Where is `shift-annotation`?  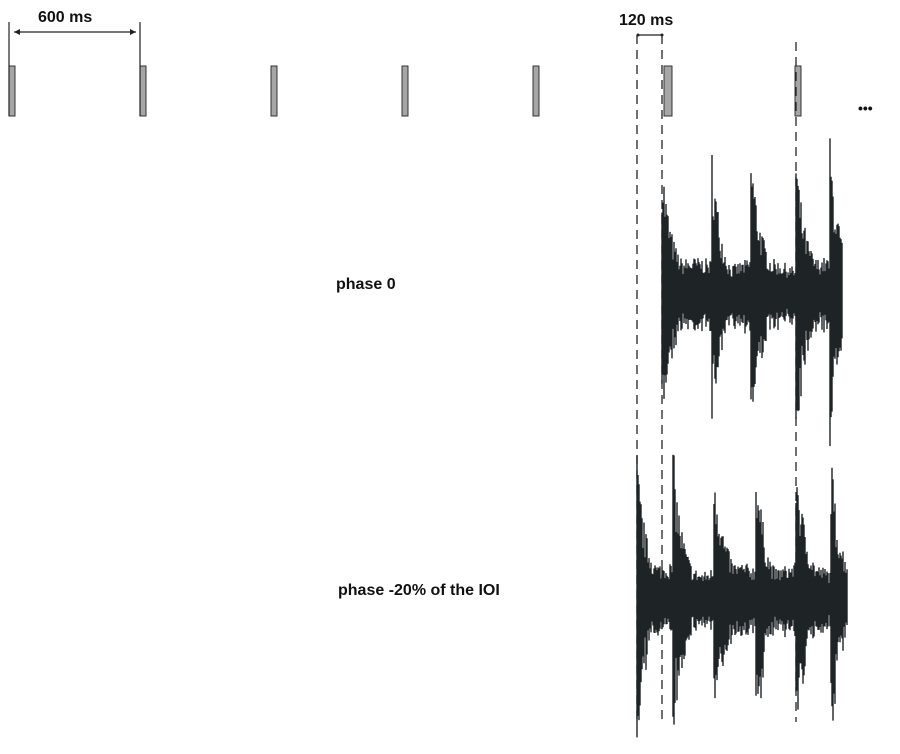
shift-annotation is located at coordinates (650, 35).